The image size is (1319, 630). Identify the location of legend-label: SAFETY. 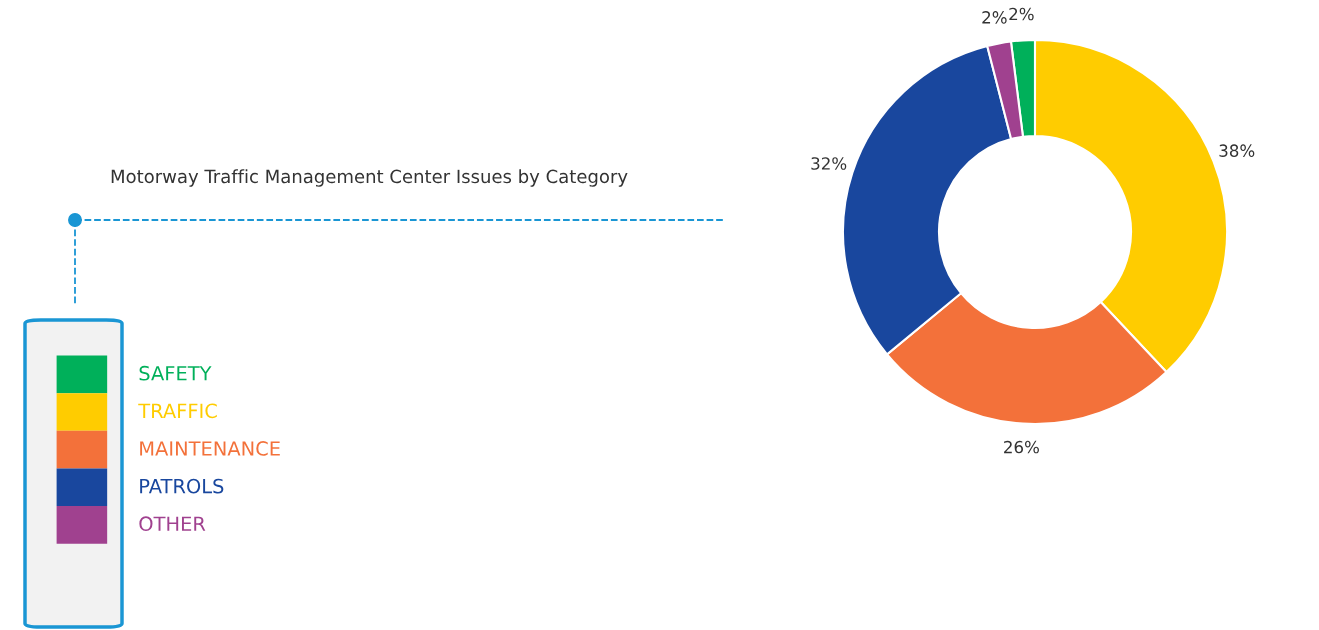
(175, 373).